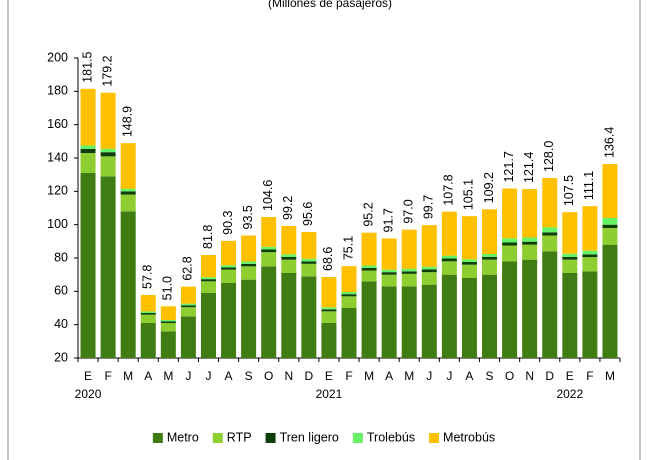 The height and width of the screenshot is (460, 647). Describe the element at coordinates (569, 190) in the screenshot. I see `total-label: 107.5` at that location.